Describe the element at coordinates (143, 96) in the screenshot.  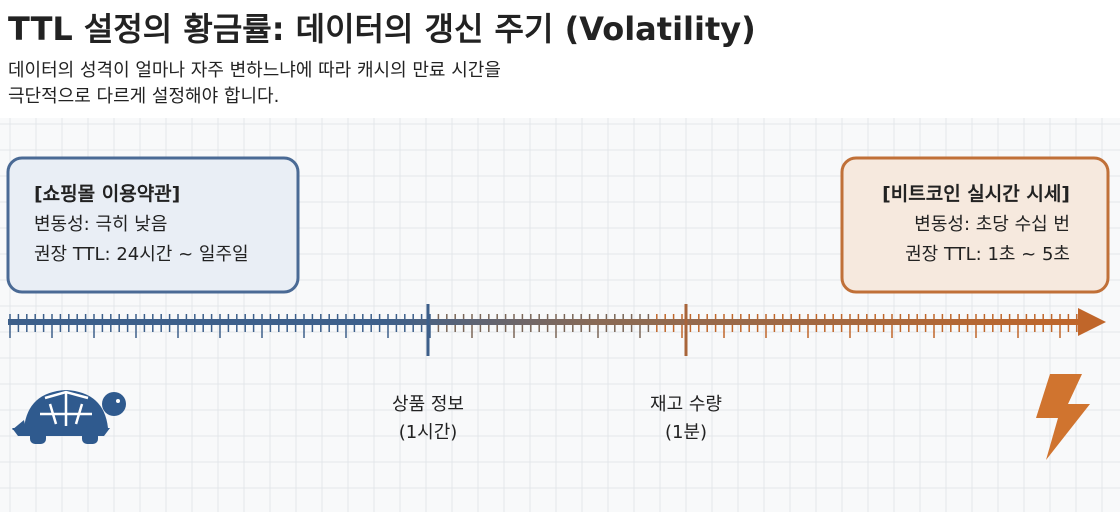
I see `subtitle: 극단적으로 다르게 설정해야 합니다.` at that location.